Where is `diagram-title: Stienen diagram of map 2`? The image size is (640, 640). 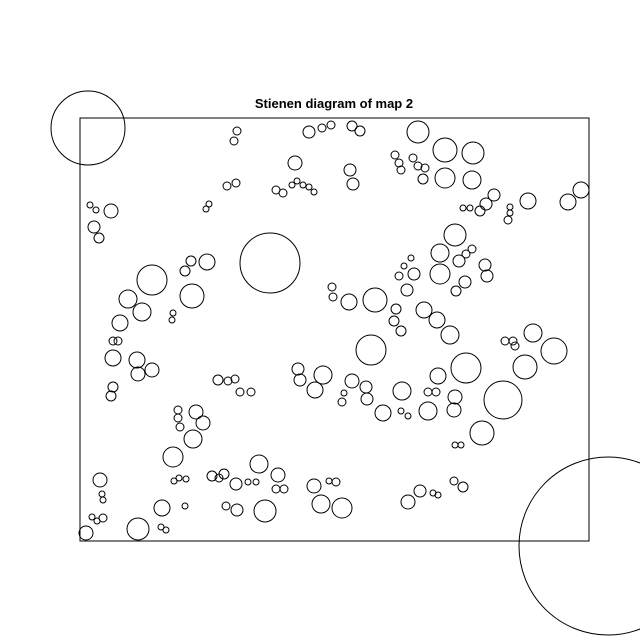
diagram-title: Stienen diagram of map 2 is located at coordinates (334, 103).